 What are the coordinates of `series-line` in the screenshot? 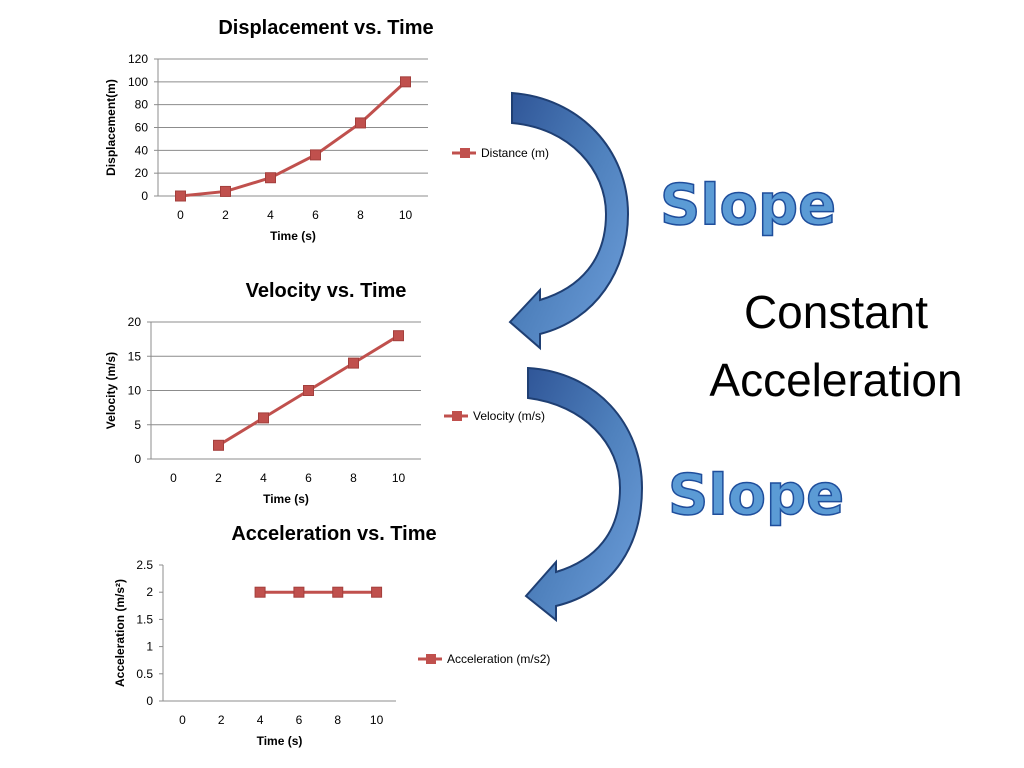 It's located at (293, 139).